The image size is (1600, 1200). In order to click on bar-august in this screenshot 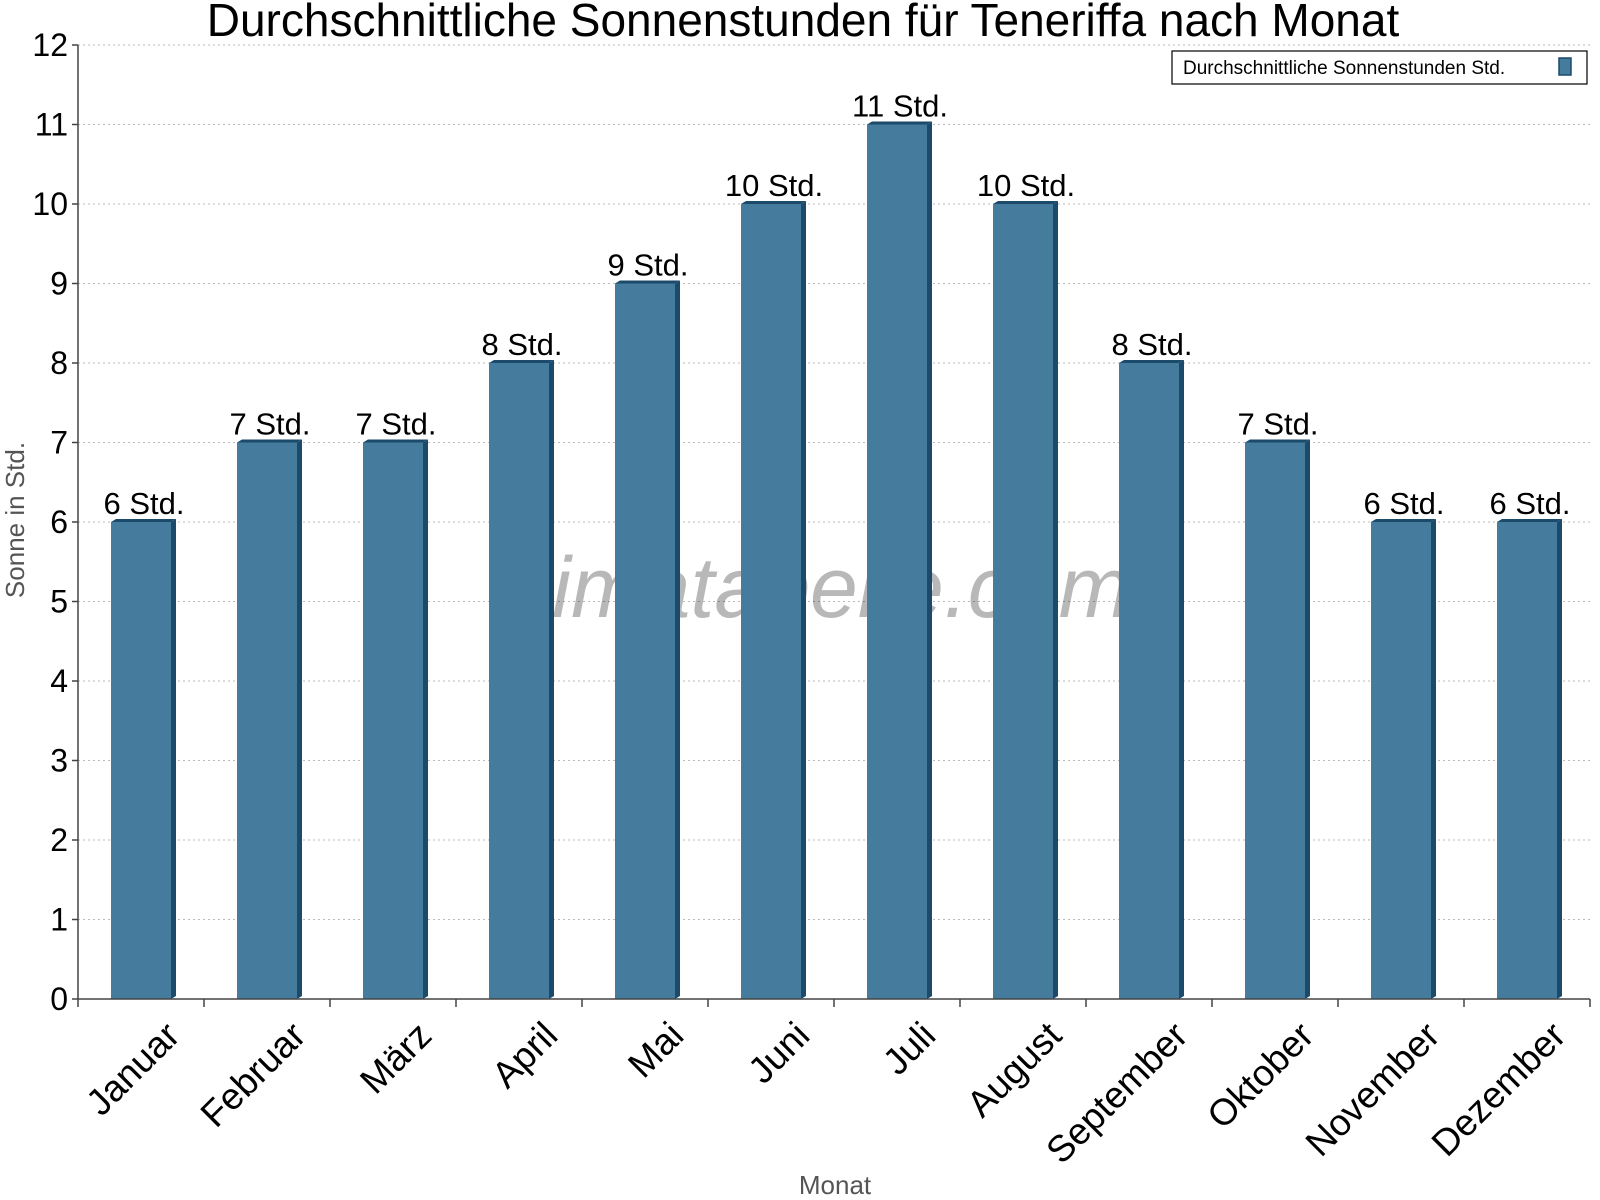, I will do `click(1025, 600)`.